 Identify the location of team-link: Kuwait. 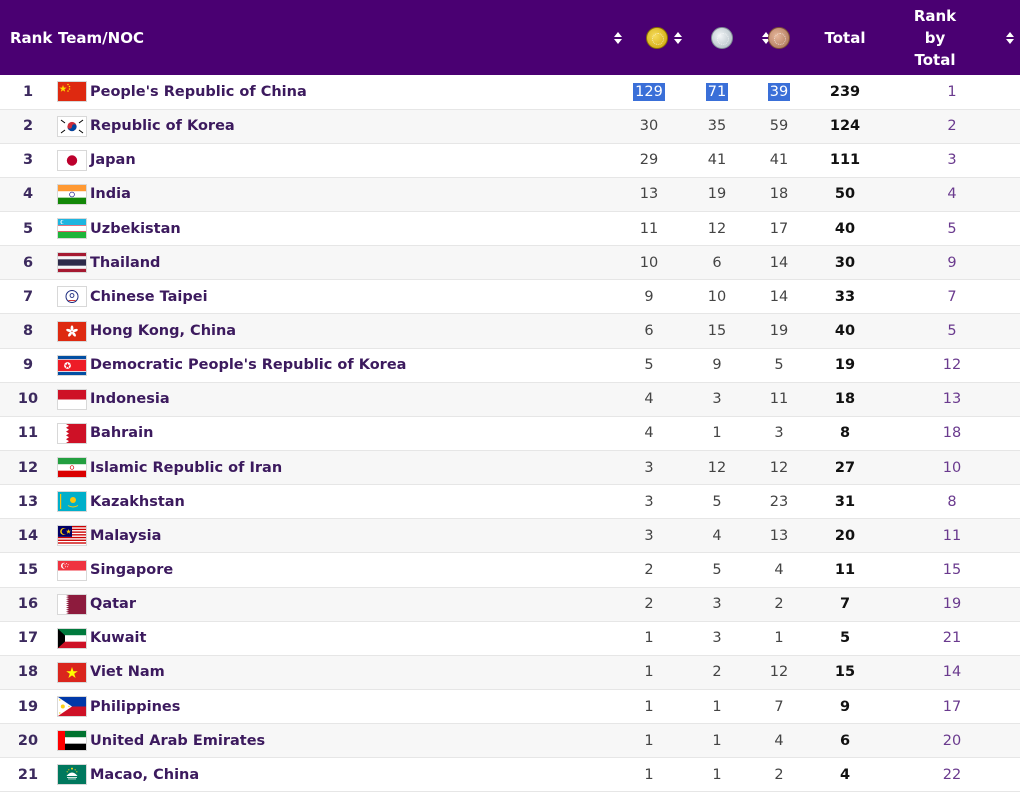
(118, 638).